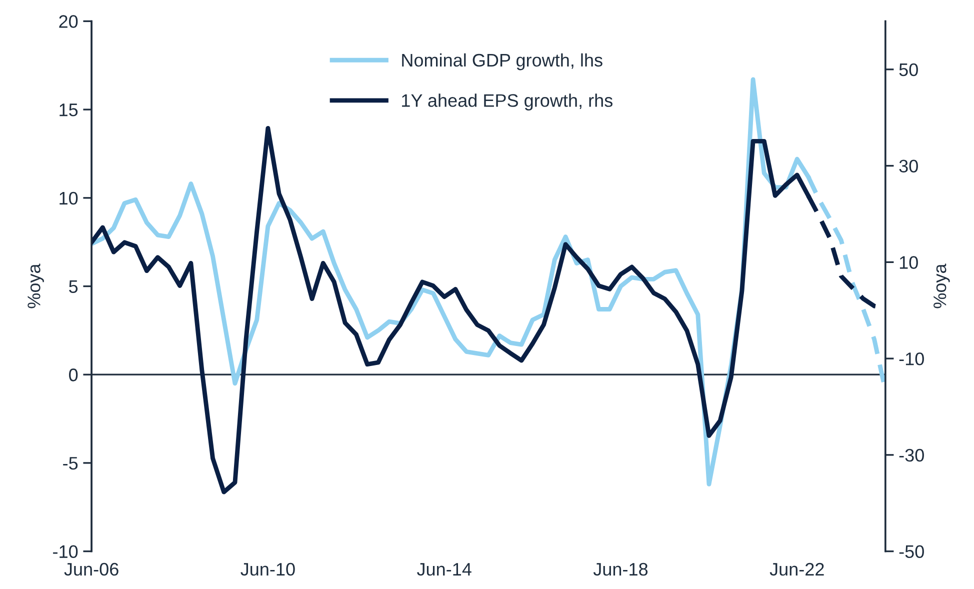 The image size is (974, 589). I want to click on y-tick-label: -10, so click(65, 551).